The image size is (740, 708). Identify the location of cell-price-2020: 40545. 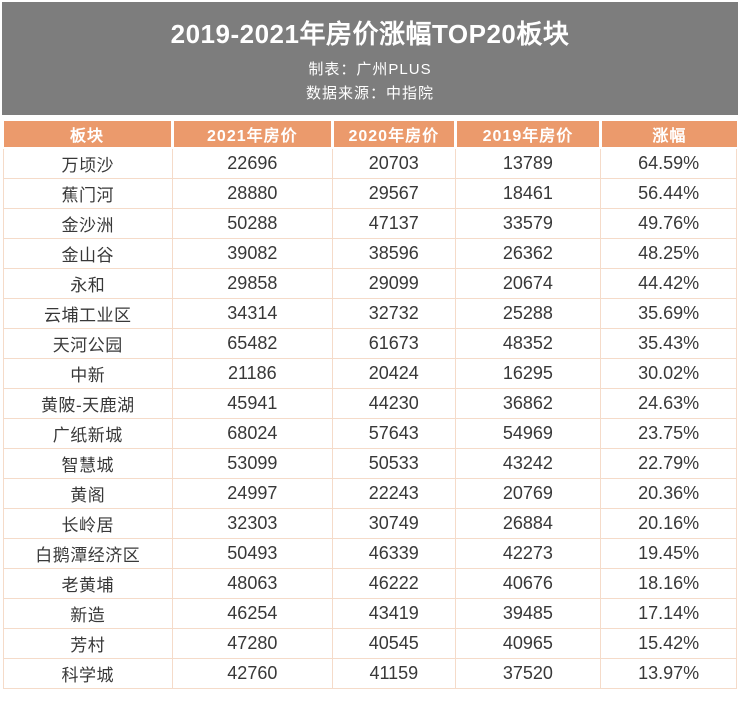
(394, 643).